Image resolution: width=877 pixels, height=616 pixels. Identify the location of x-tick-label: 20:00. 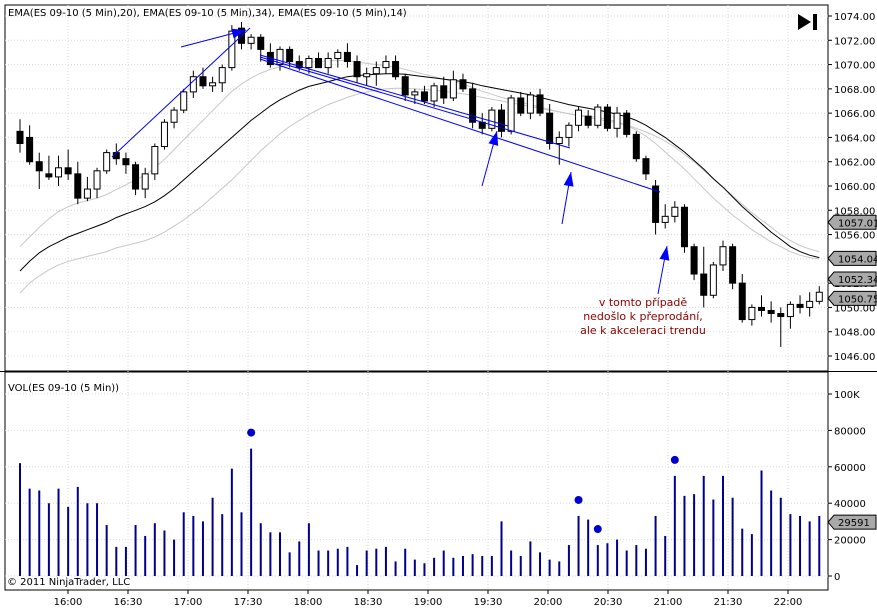
(548, 602).